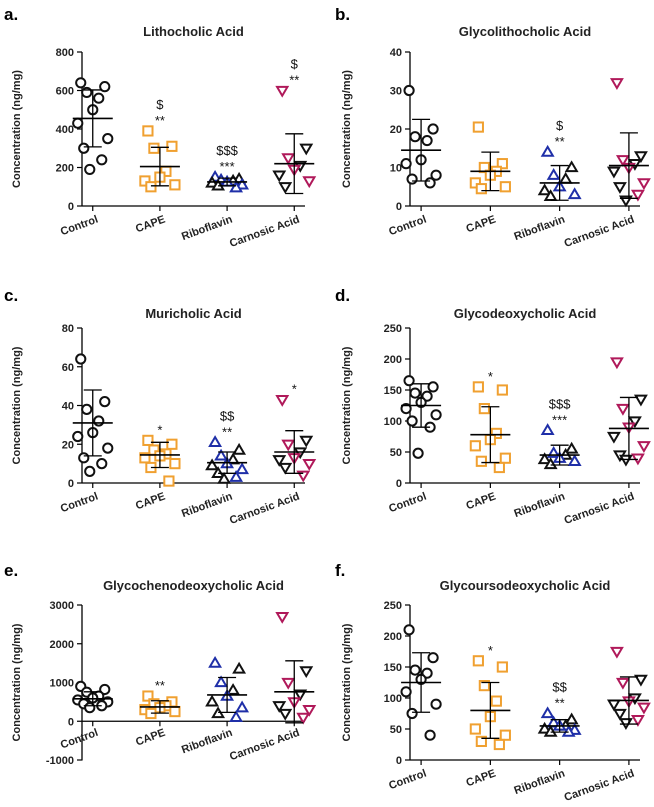  What do you see at coordinates (340, 570) in the screenshot?
I see `panel-letter: f.` at bounding box center [340, 570].